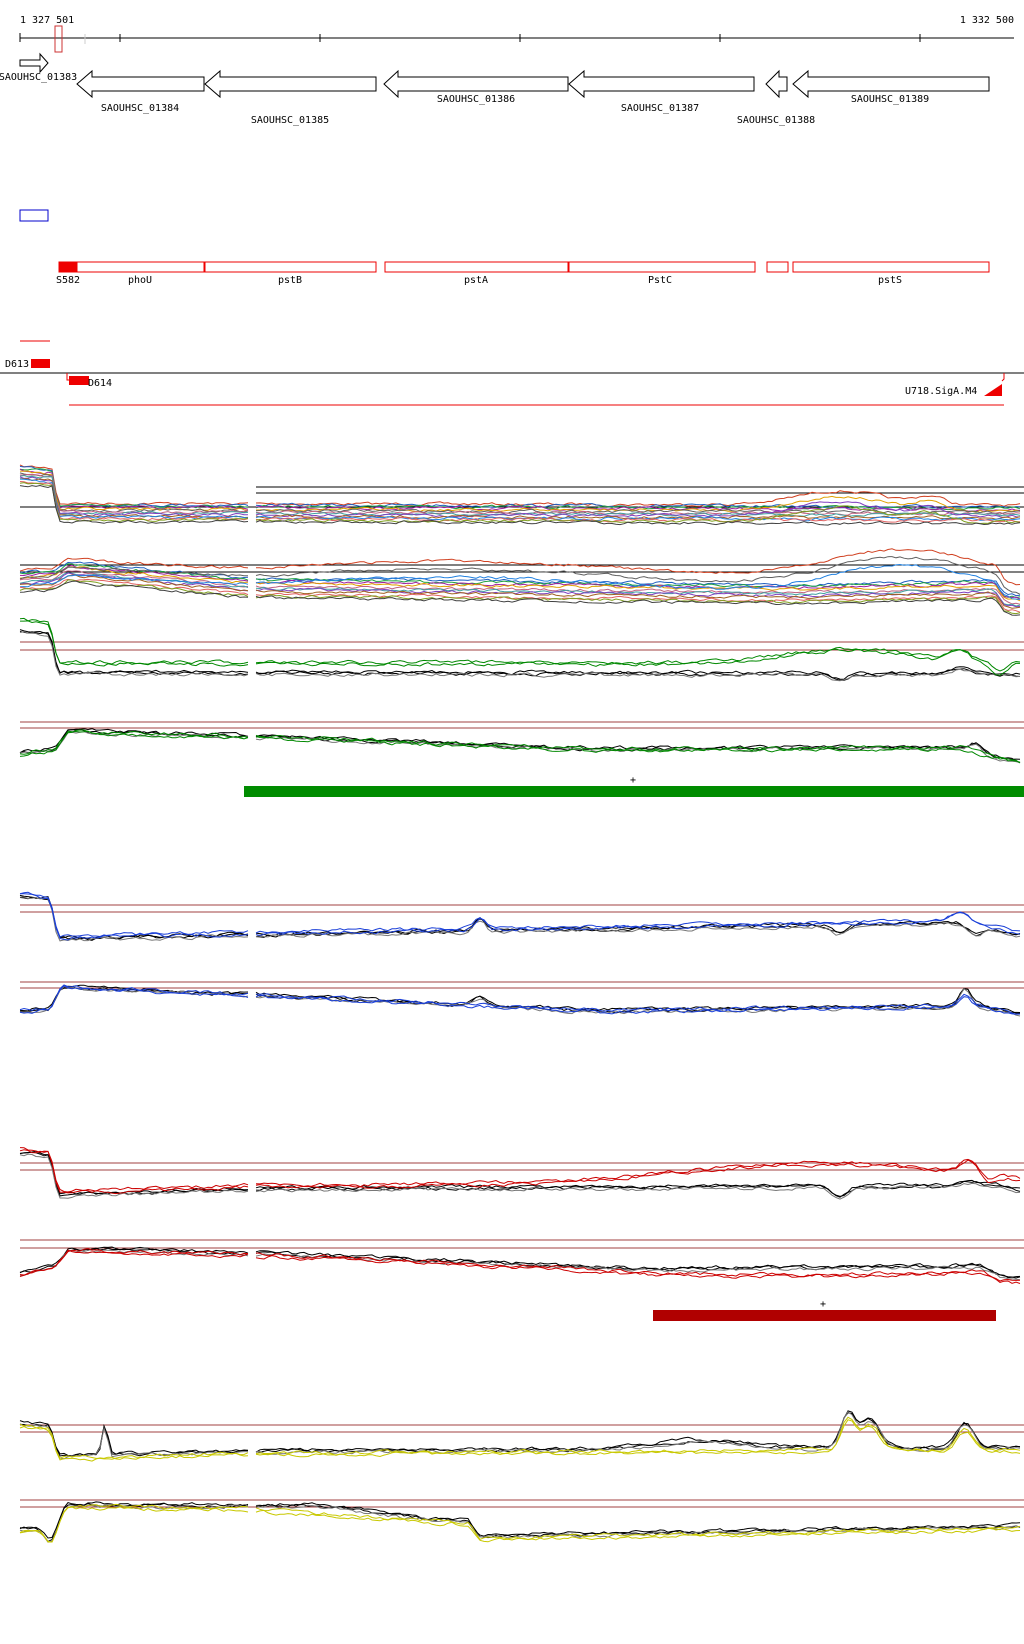 This screenshot has width=1024, height=1644. I want to click on gene-label-SAOUHSC_01386: SAOUHSC_01386, so click(476, 99).